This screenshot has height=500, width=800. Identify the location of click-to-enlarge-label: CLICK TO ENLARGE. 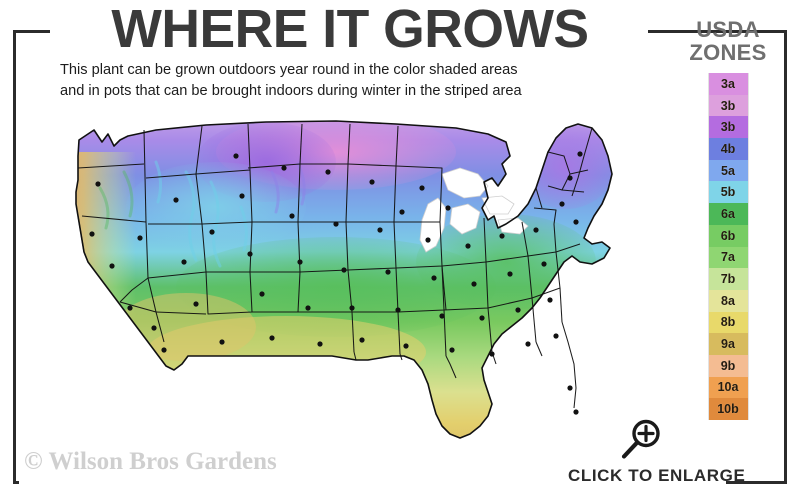
(657, 475).